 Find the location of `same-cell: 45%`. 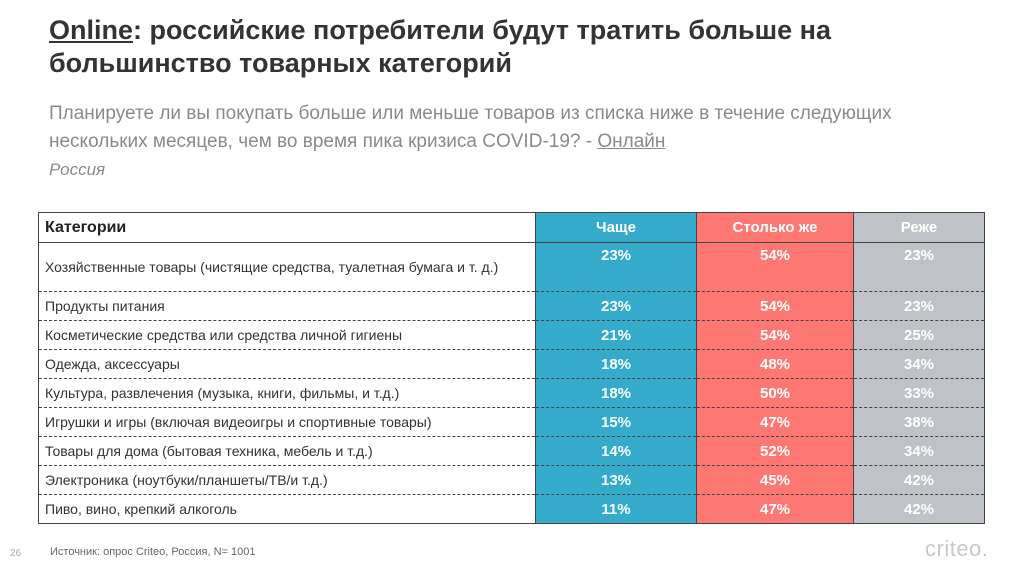

same-cell: 45% is located at coordinates (775, 480).